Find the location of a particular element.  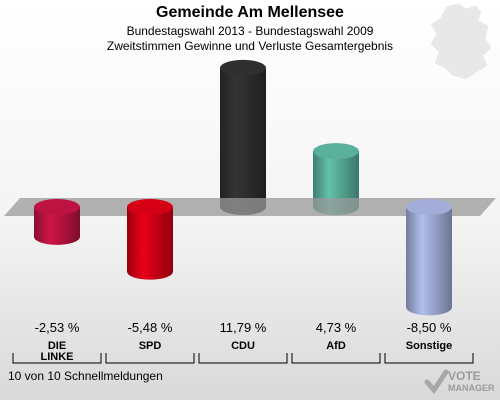

value-label-0: -2,53 % is located at coordinates (57, 327).